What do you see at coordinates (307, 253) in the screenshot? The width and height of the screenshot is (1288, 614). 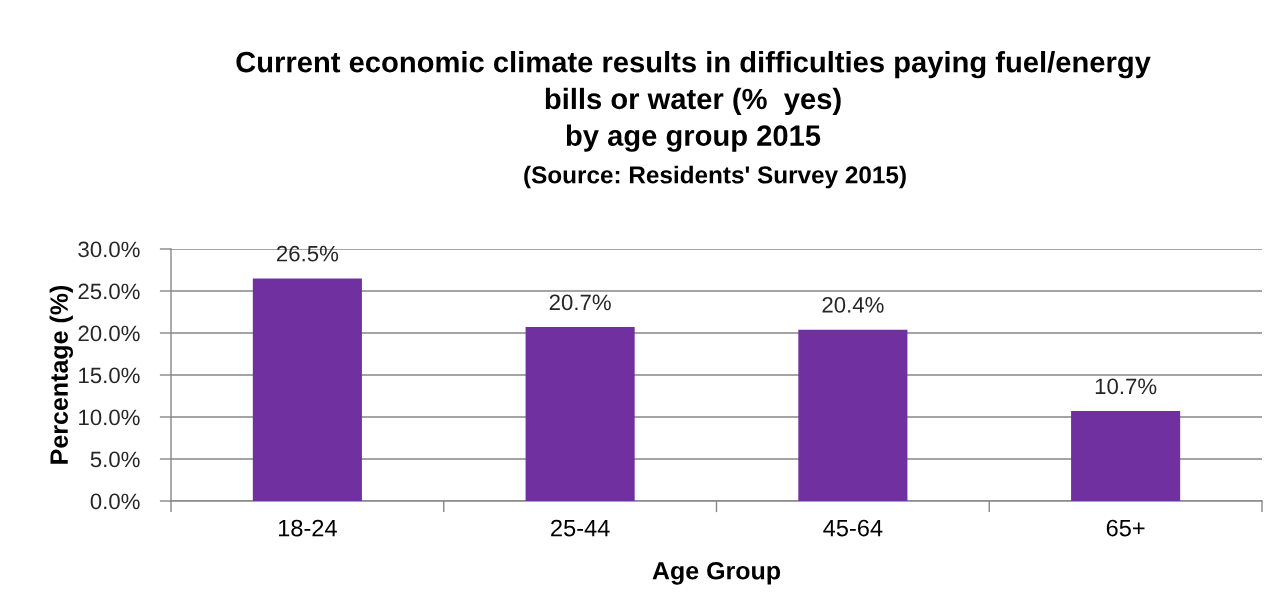 I see `data-label: 26.5%` at bounding box center [307, 253].